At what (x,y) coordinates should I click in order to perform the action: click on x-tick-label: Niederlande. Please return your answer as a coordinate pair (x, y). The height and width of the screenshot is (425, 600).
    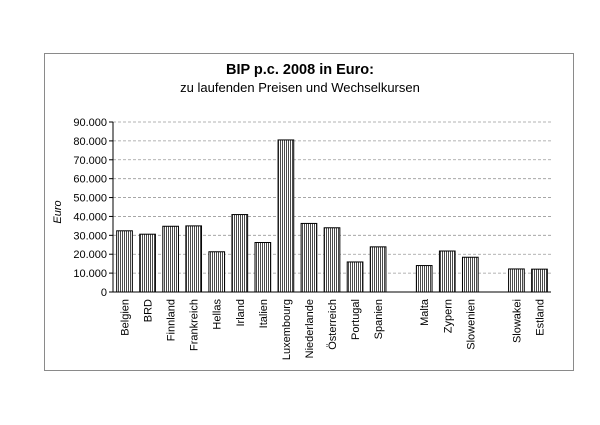
    Looking at the image, I should click on (310, 328).